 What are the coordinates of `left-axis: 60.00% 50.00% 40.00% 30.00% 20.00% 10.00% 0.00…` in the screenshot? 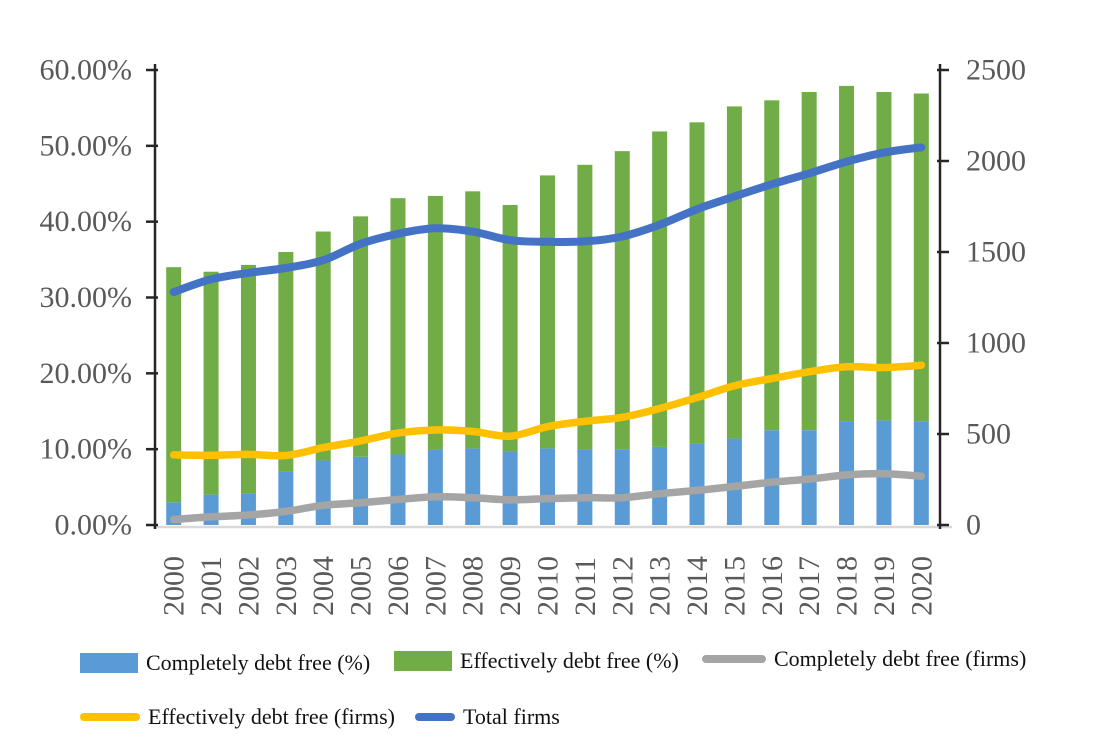 It's located at (99, 298).